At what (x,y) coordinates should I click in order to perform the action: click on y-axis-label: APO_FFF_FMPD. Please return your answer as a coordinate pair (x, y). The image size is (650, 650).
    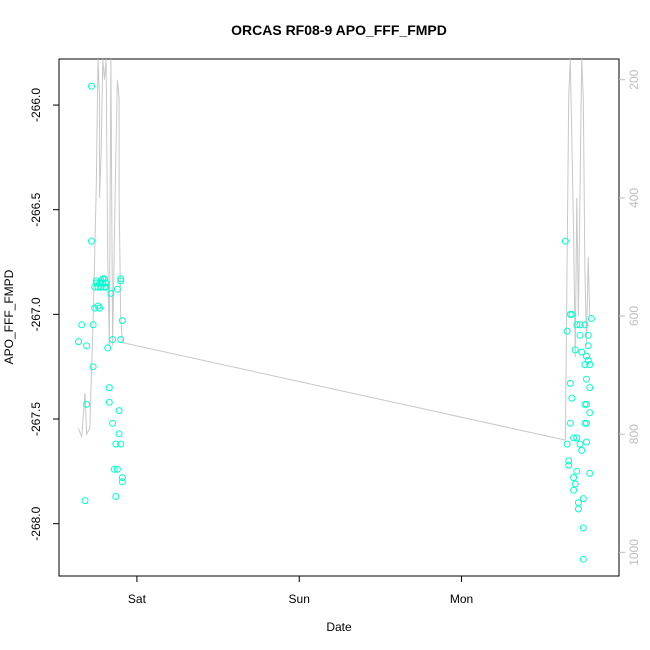
    Looking at the image, I should click on (9, 316).